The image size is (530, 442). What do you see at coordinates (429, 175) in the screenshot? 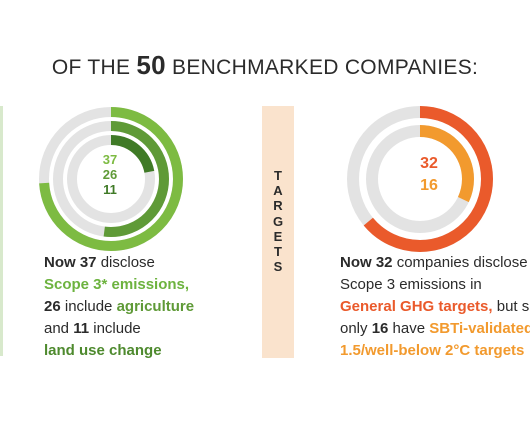
I see `right-ring-labels: 32 16` at bounding box center [429, 175].